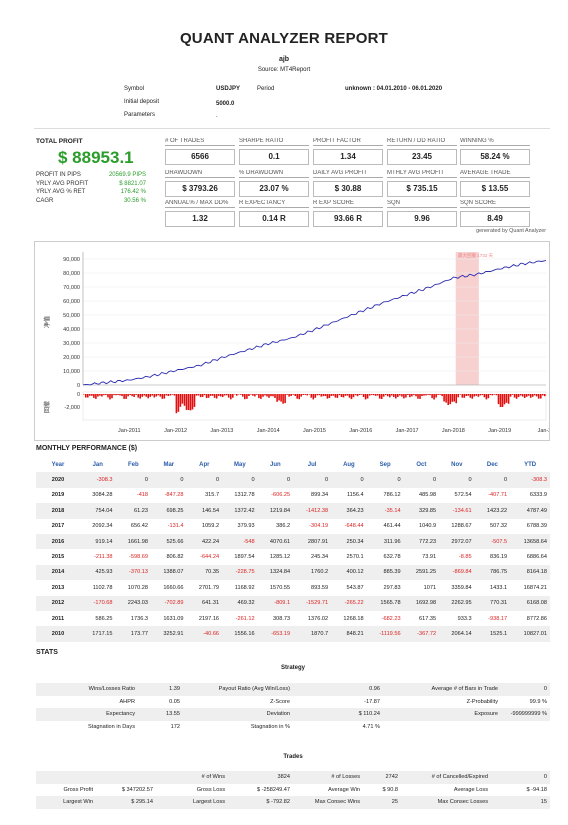  I want to click on monthly-value-cell: 1760.2, so click(312, 572).